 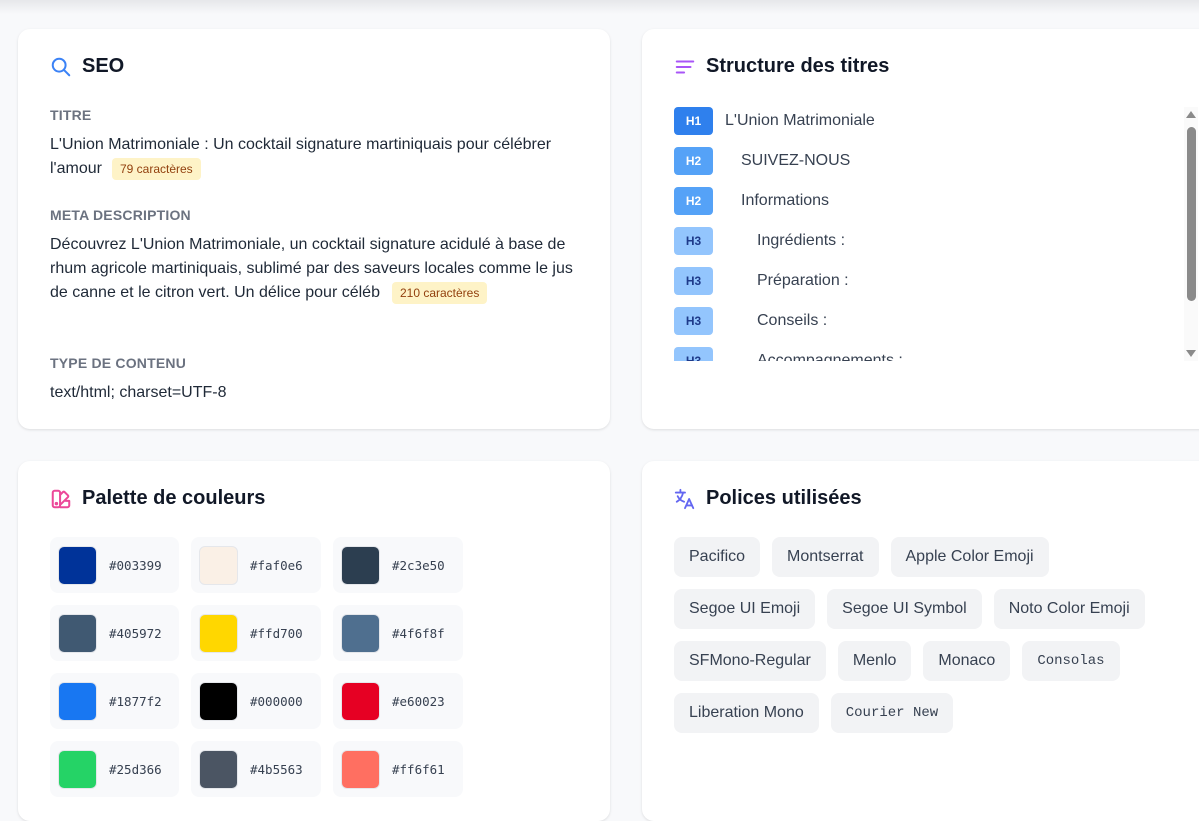 I want to click on fonts-card-header: Polices utilisées, so click(x=768, y=498).